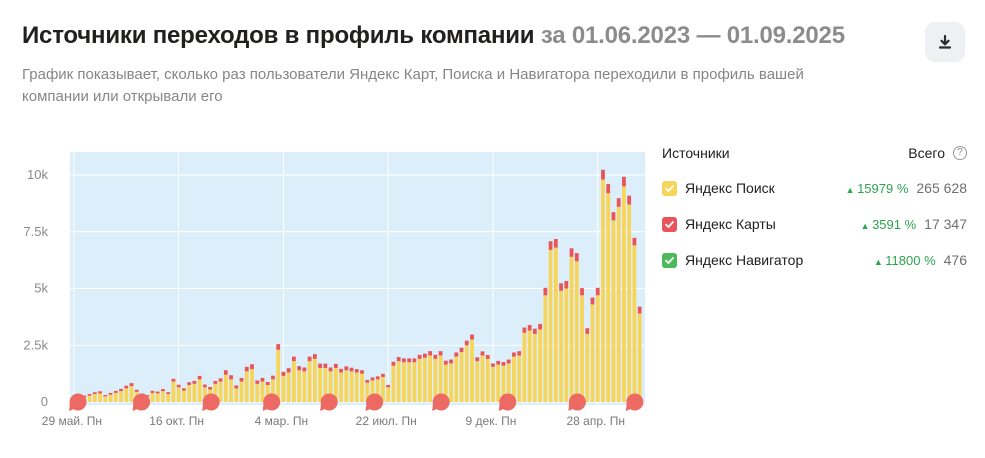 This screenshot has height=458, width=985. Describe the element at coordinates (960, 153) in the screenshot. I see `question-circle-icon: ?` at that location.